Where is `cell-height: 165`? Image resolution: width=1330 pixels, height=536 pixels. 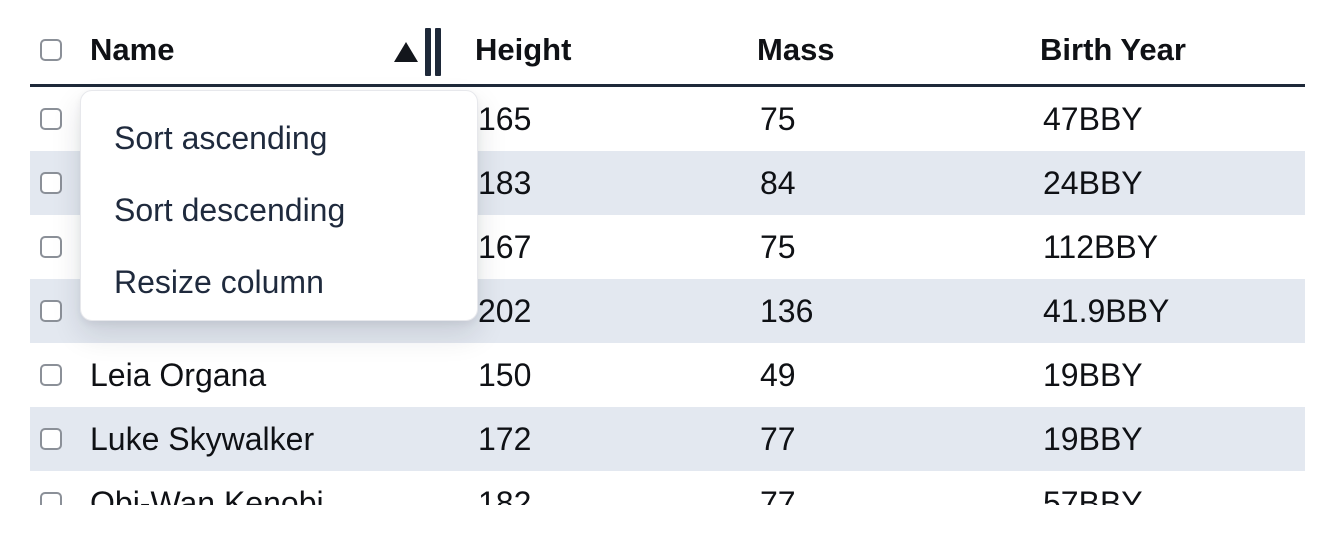 cell-height: 165 is located at coordinates (505, 118).